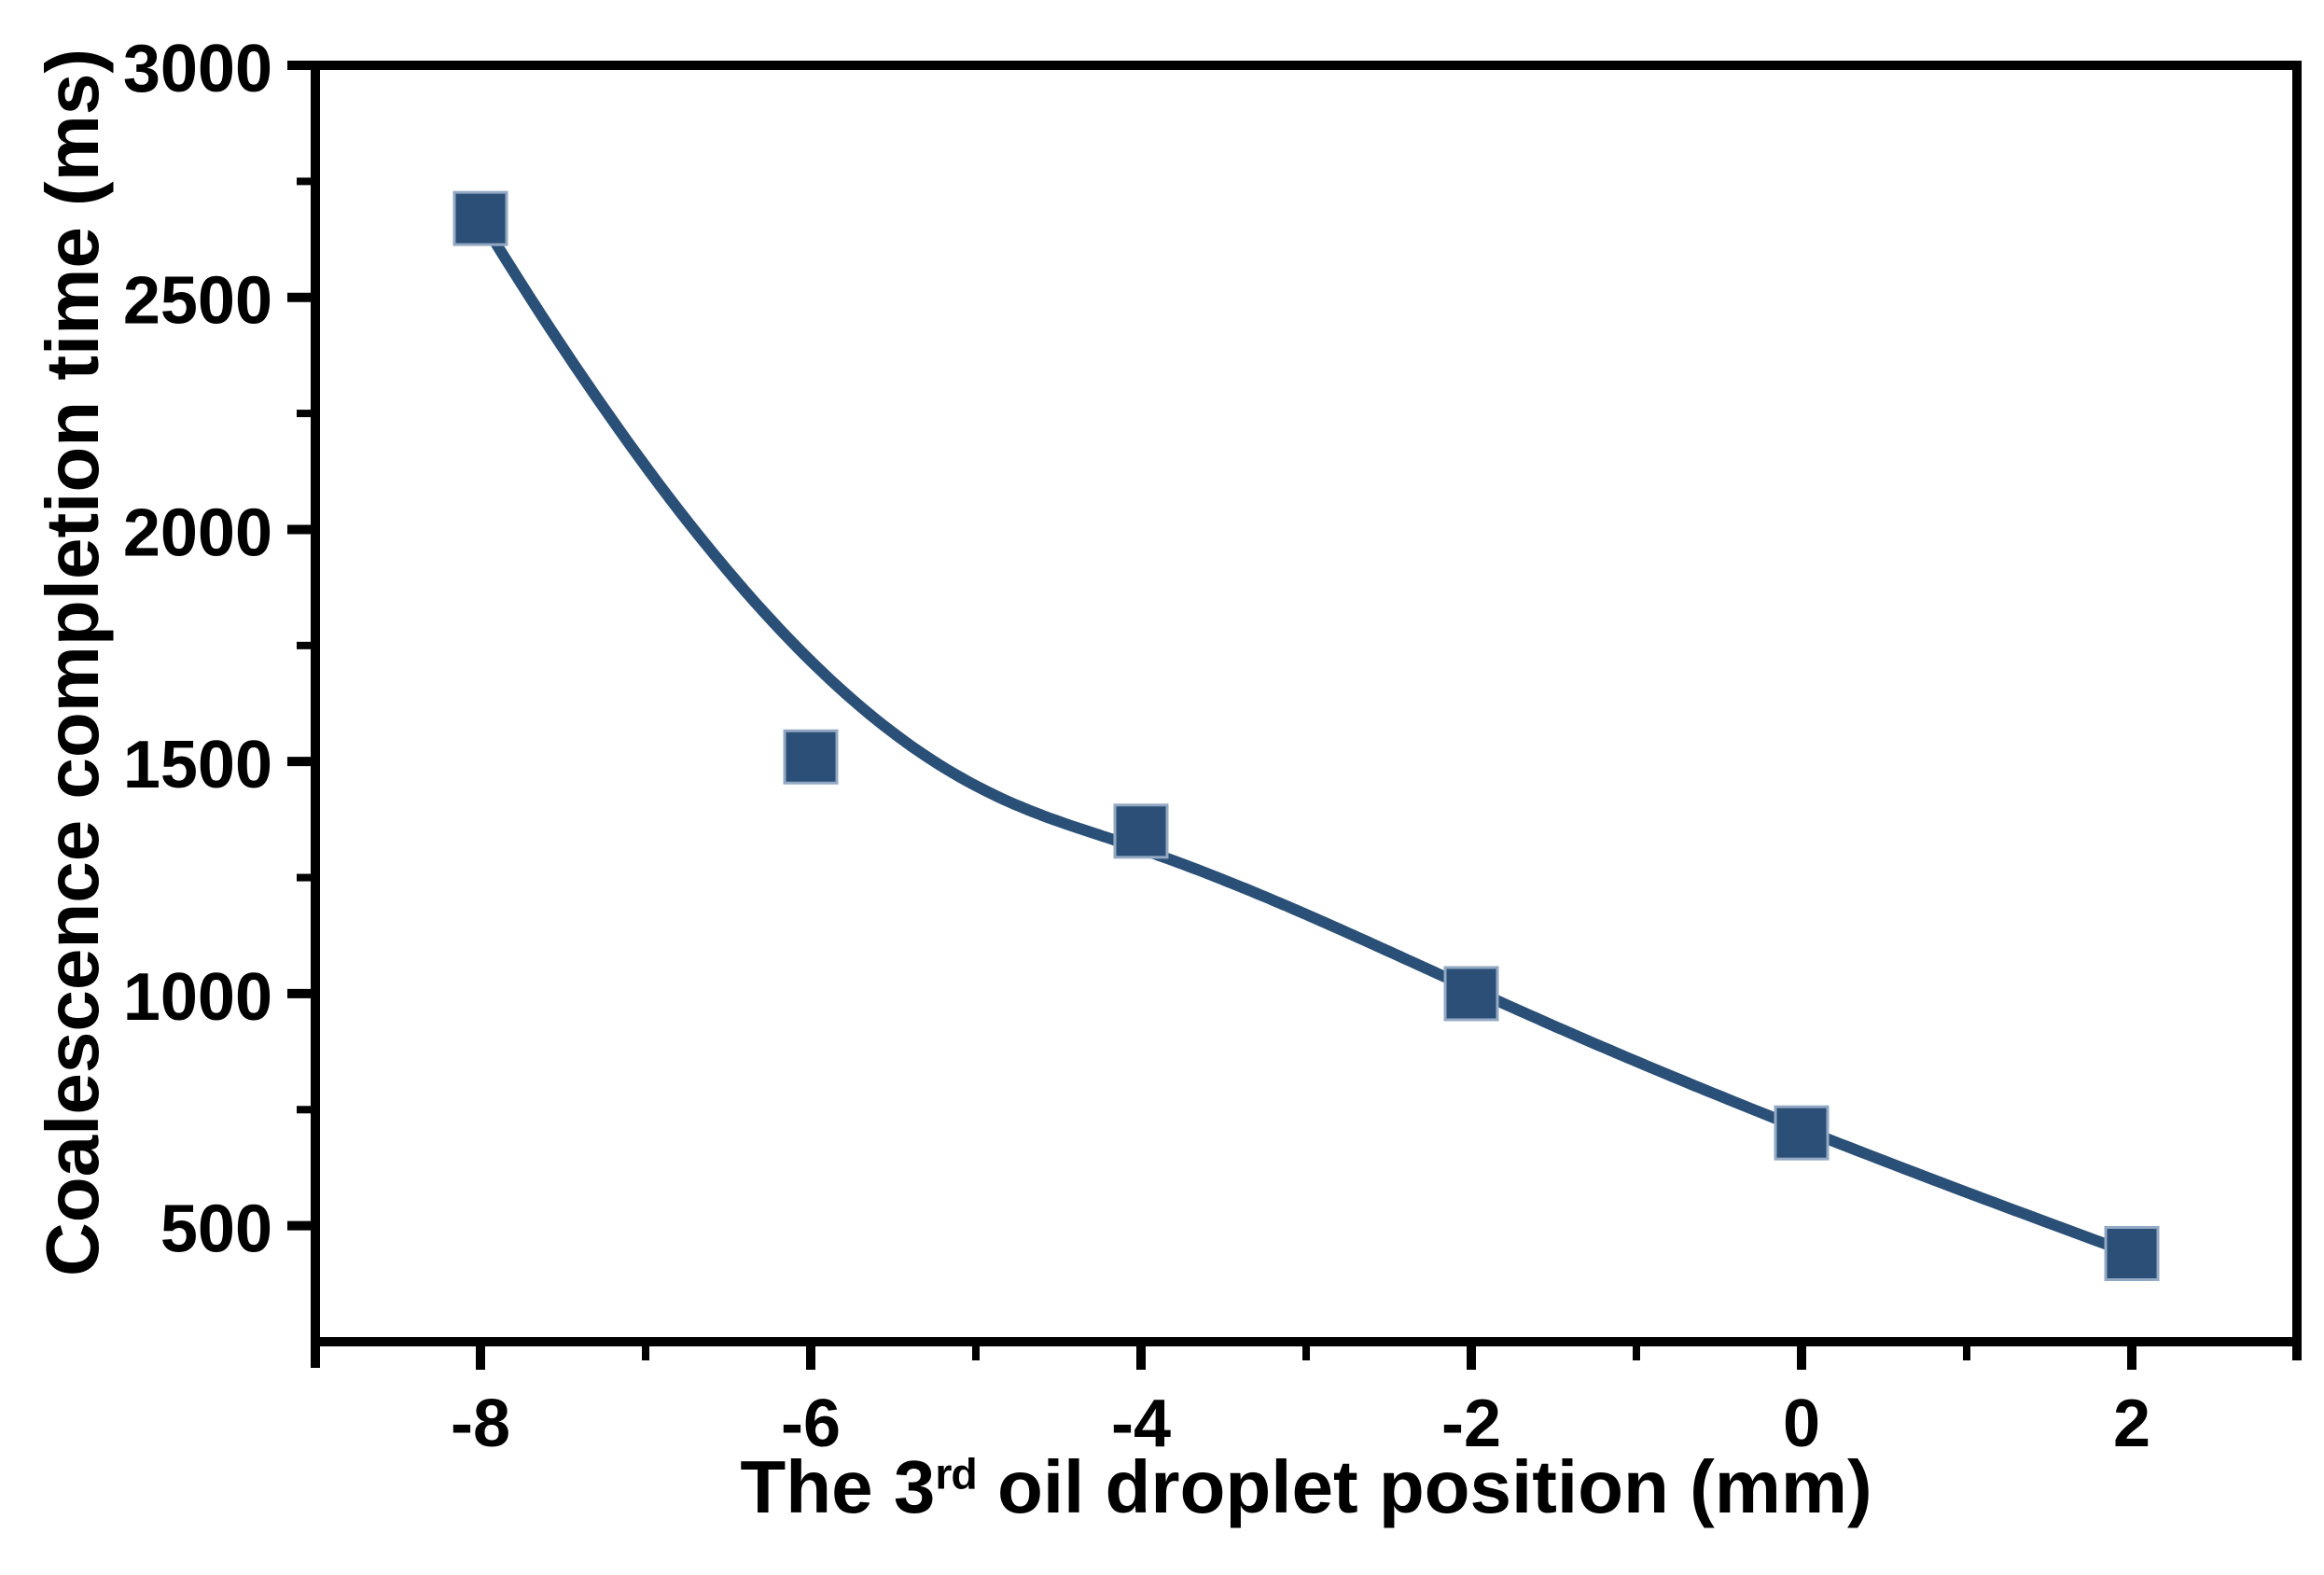 The height and width of the screenshot is (1575, 2324). What do you see at coordinates (72, 662) in the screenshot?
I see `y-axis-title: Coalescence completion time (ms)` at bounding box center [72, 662].